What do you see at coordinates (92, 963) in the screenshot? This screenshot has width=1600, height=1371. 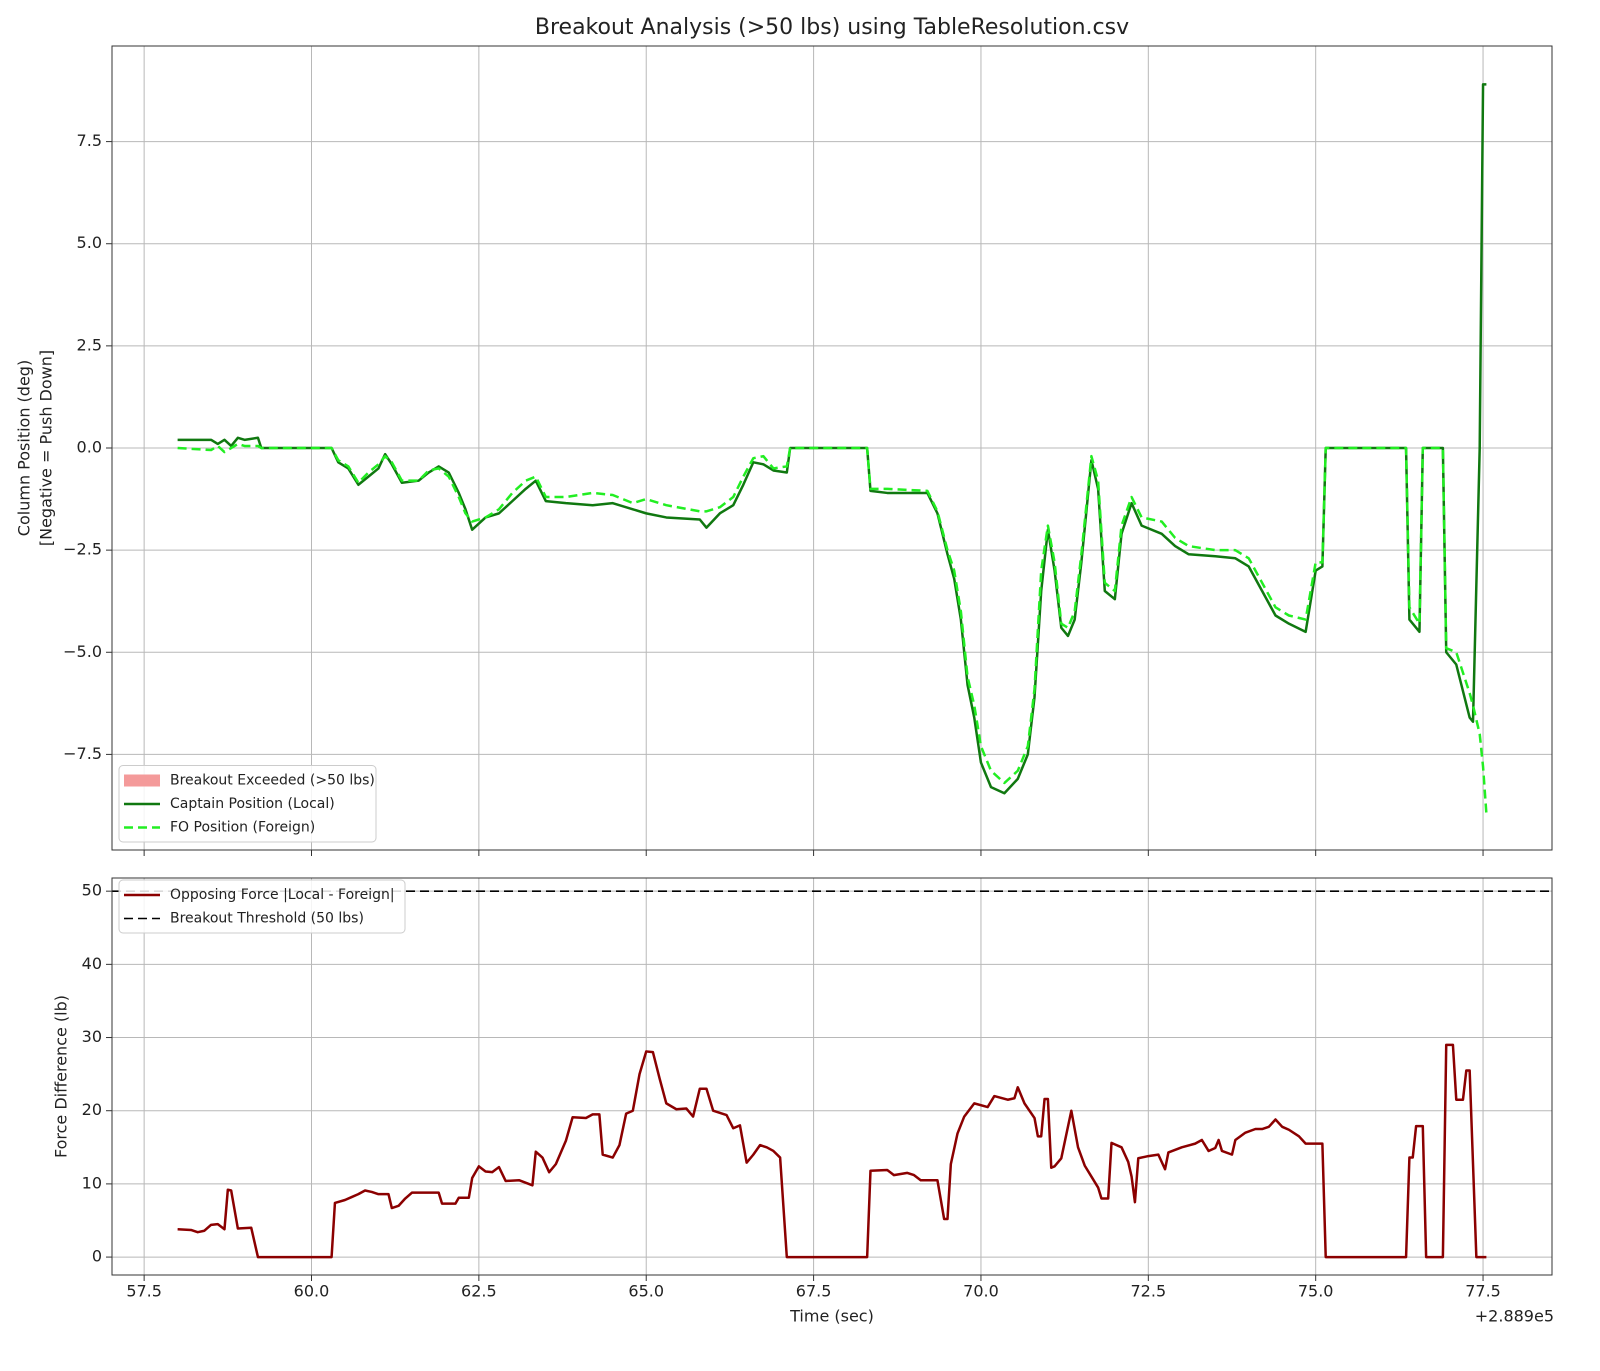 I see `y-tick-label: 40` at bounding box center [92, 963].